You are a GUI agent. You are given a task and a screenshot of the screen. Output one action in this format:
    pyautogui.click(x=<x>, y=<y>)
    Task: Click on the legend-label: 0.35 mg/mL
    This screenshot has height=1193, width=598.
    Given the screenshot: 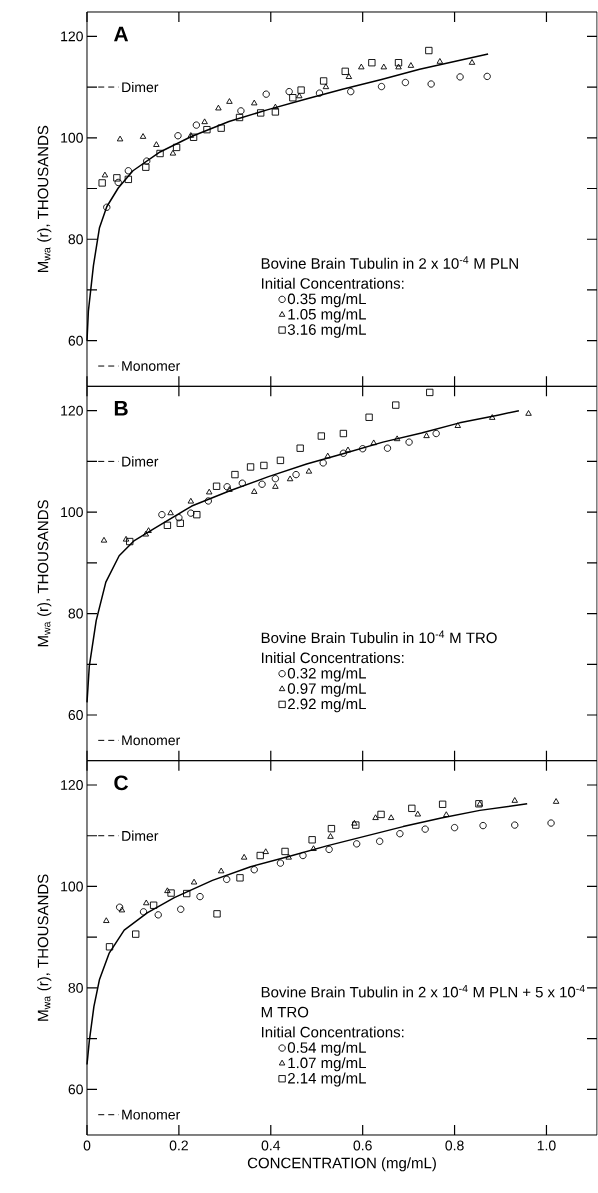 What is the action you would take?
    pyautogui.click(x=327, y=300)
    